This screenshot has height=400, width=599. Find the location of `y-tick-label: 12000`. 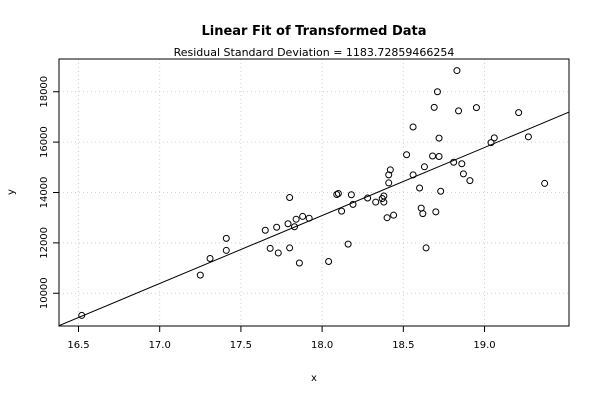

y-tick-label: 12000 is located at coordinates (44, 243).